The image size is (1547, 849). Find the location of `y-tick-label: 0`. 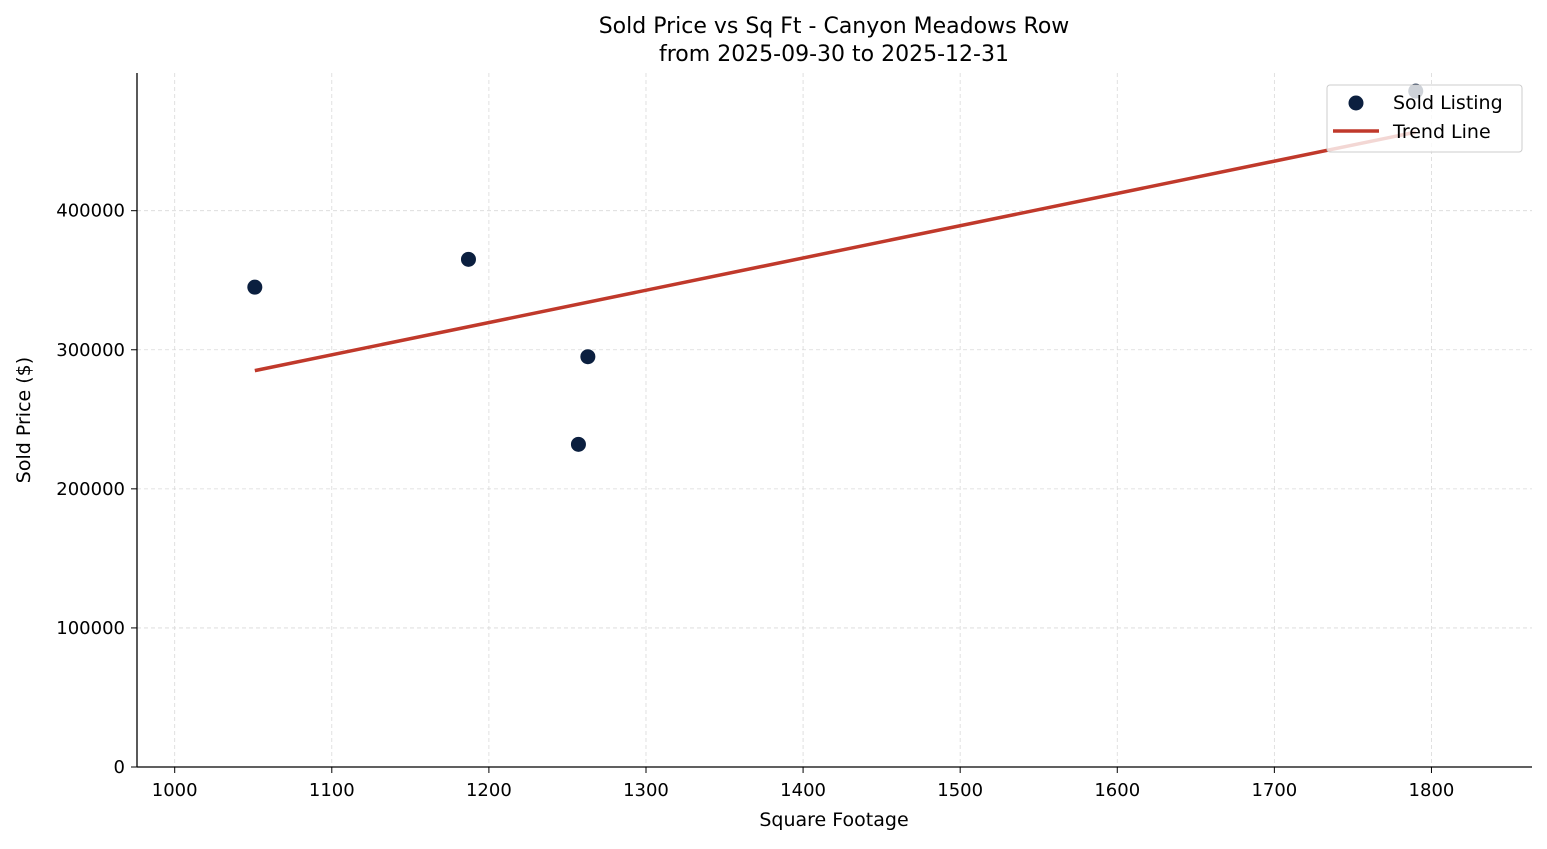

y-tick-label: 0 is located at coordinates (119, 767).